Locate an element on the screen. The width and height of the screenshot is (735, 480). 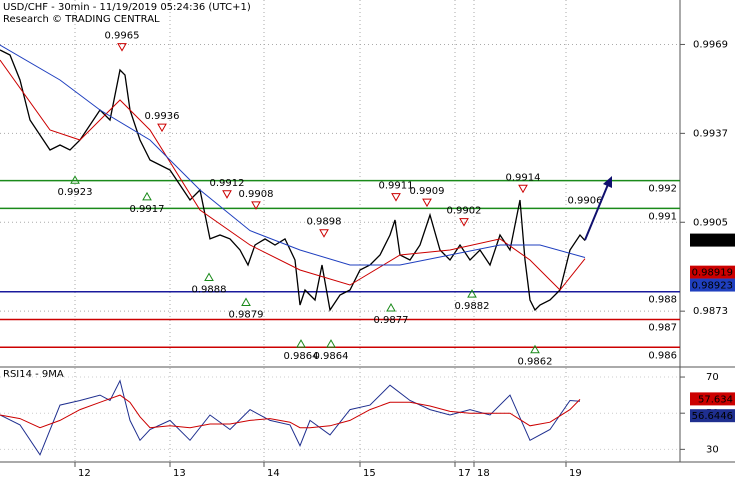
last-value-label: 57.634 is located at coordinates (715, 399).